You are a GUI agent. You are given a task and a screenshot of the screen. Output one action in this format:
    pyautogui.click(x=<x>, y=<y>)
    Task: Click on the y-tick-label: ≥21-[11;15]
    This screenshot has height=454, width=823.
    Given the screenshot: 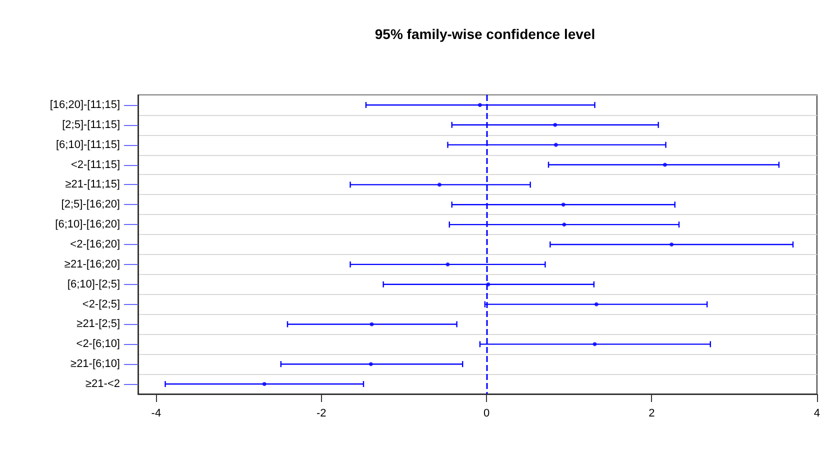 What is the action you would take?
    pyautogui.click(x=92, y=184)
    